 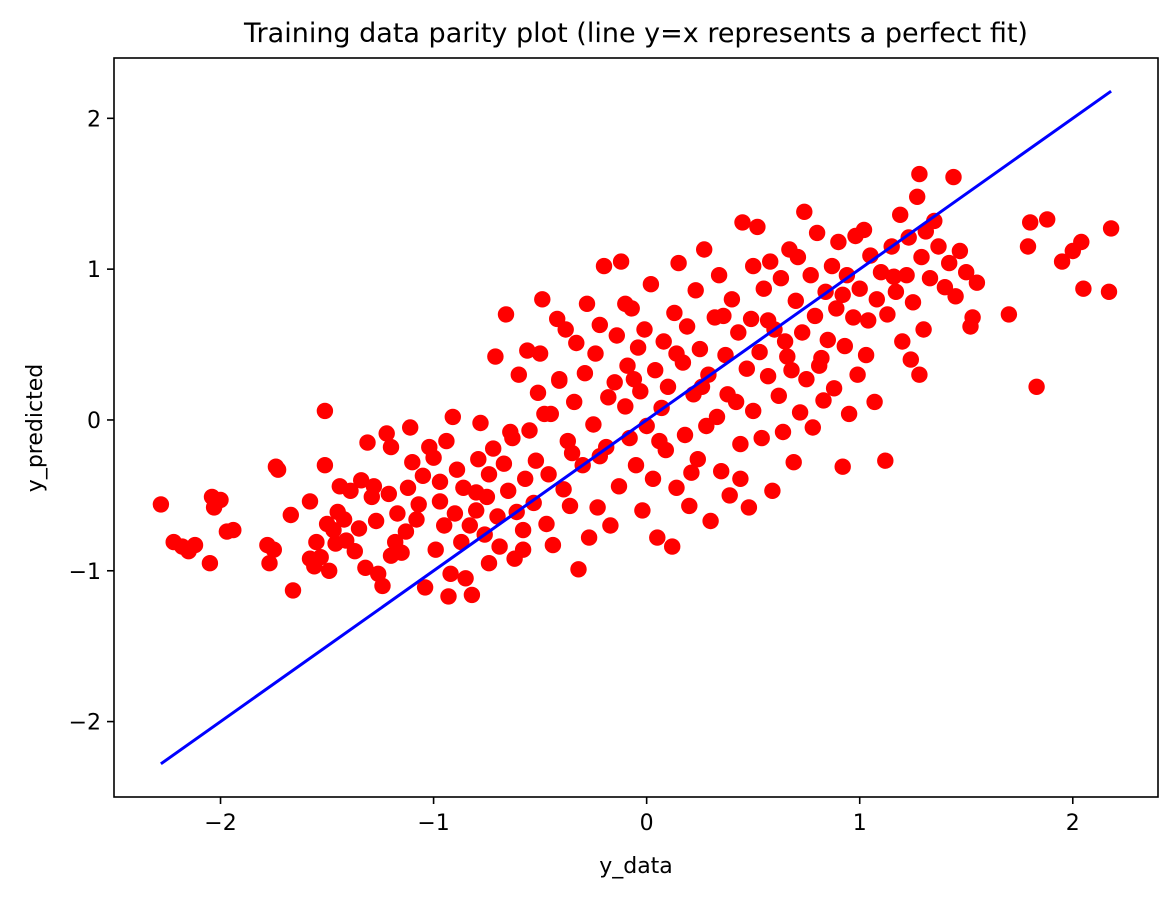 I want to click on y-axis-label: y_predicted, so click(x=35, y=428).